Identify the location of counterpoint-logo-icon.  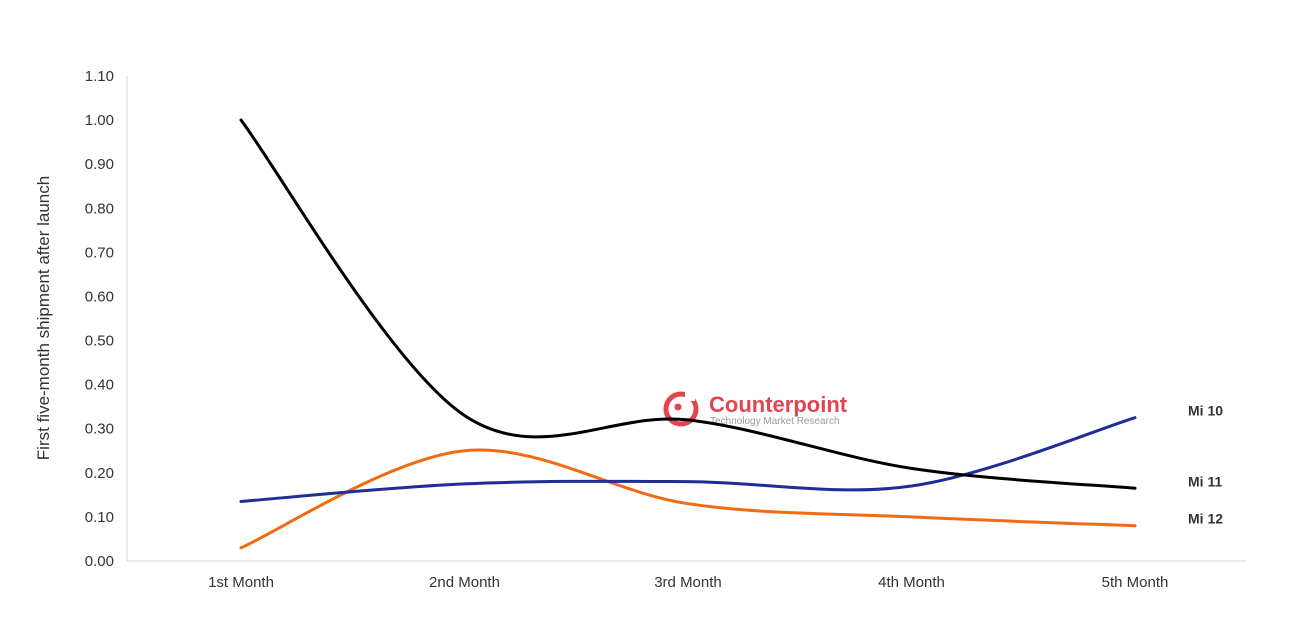
(681, 409).